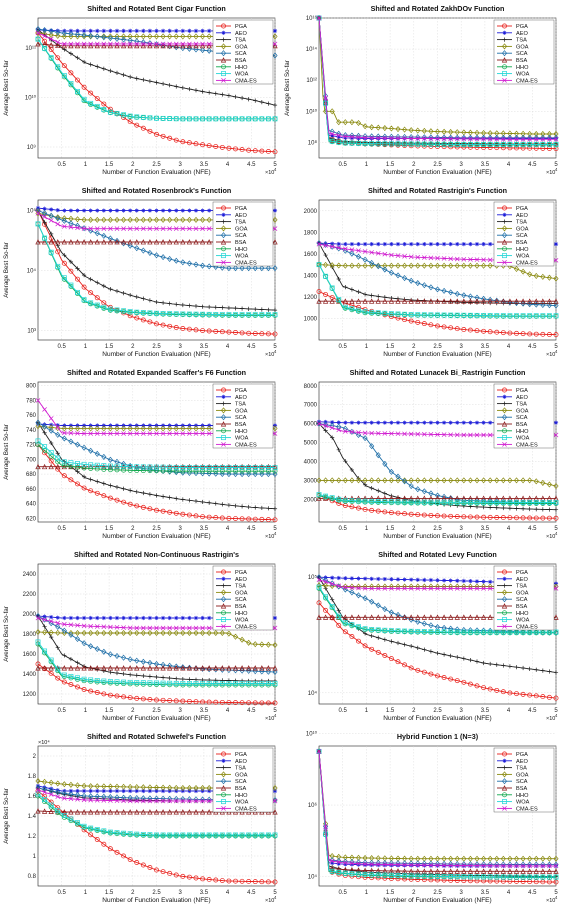  Describe the element at coordinates (32, 837) in the screenshot. I see `y-tick-label: 1.2` at that location.